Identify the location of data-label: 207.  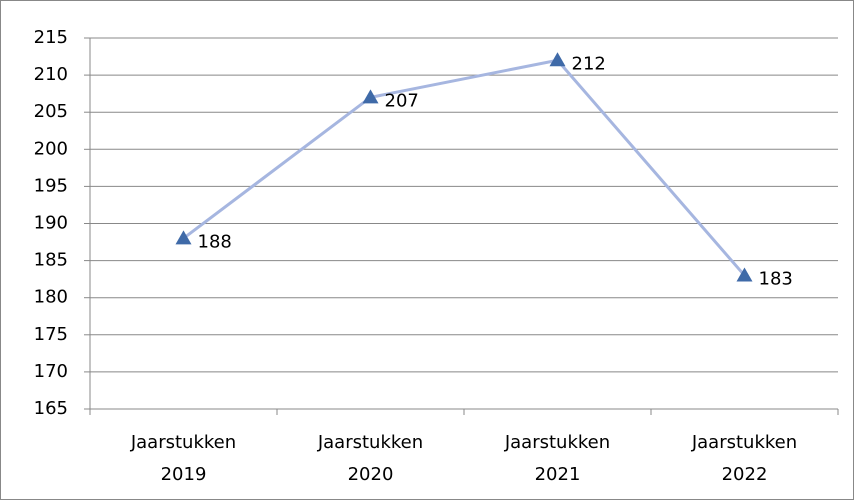
(402, 100).